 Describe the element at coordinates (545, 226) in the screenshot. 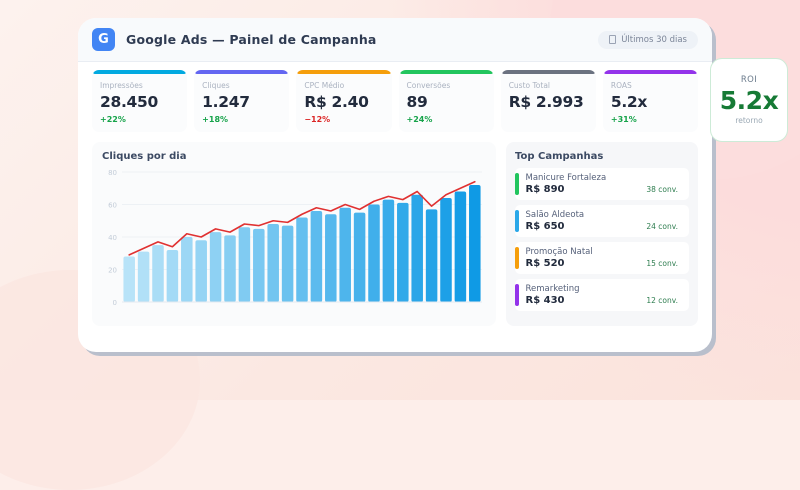

I see `campaign-value: R$ 650` at that location.